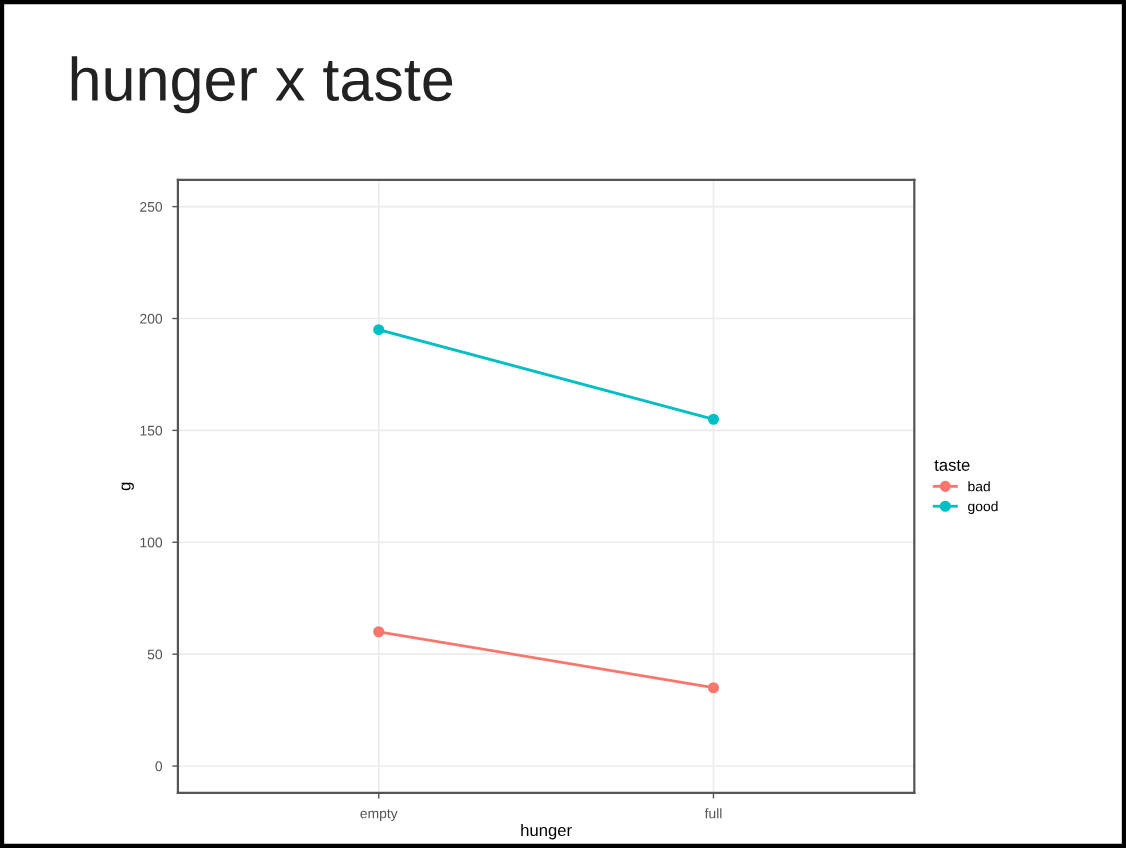 The image size is (1126, 848). Describe the element at coordinates (546, 831) in the screenshot. I see `x-axis-title: hunger` at that location.